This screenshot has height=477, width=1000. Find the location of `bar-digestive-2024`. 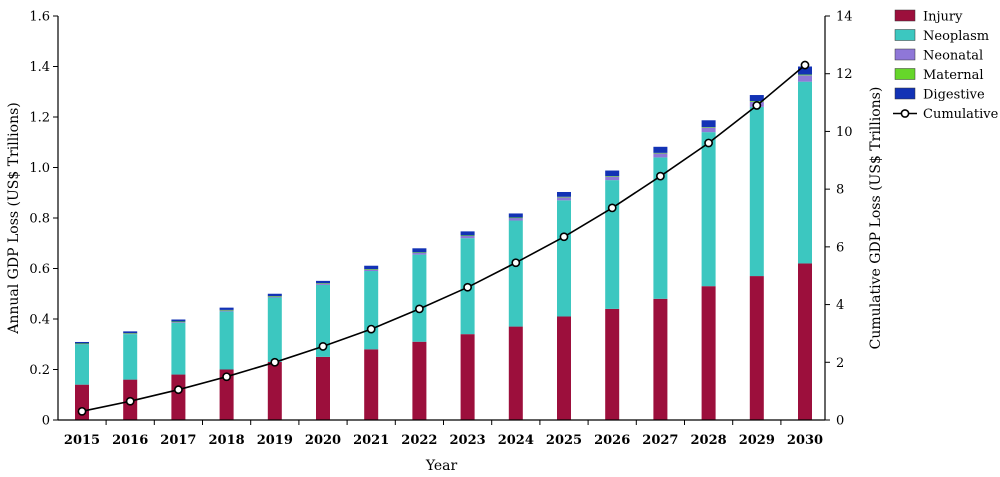

bar-digestive-2024 is located at coordinates (515, 215).